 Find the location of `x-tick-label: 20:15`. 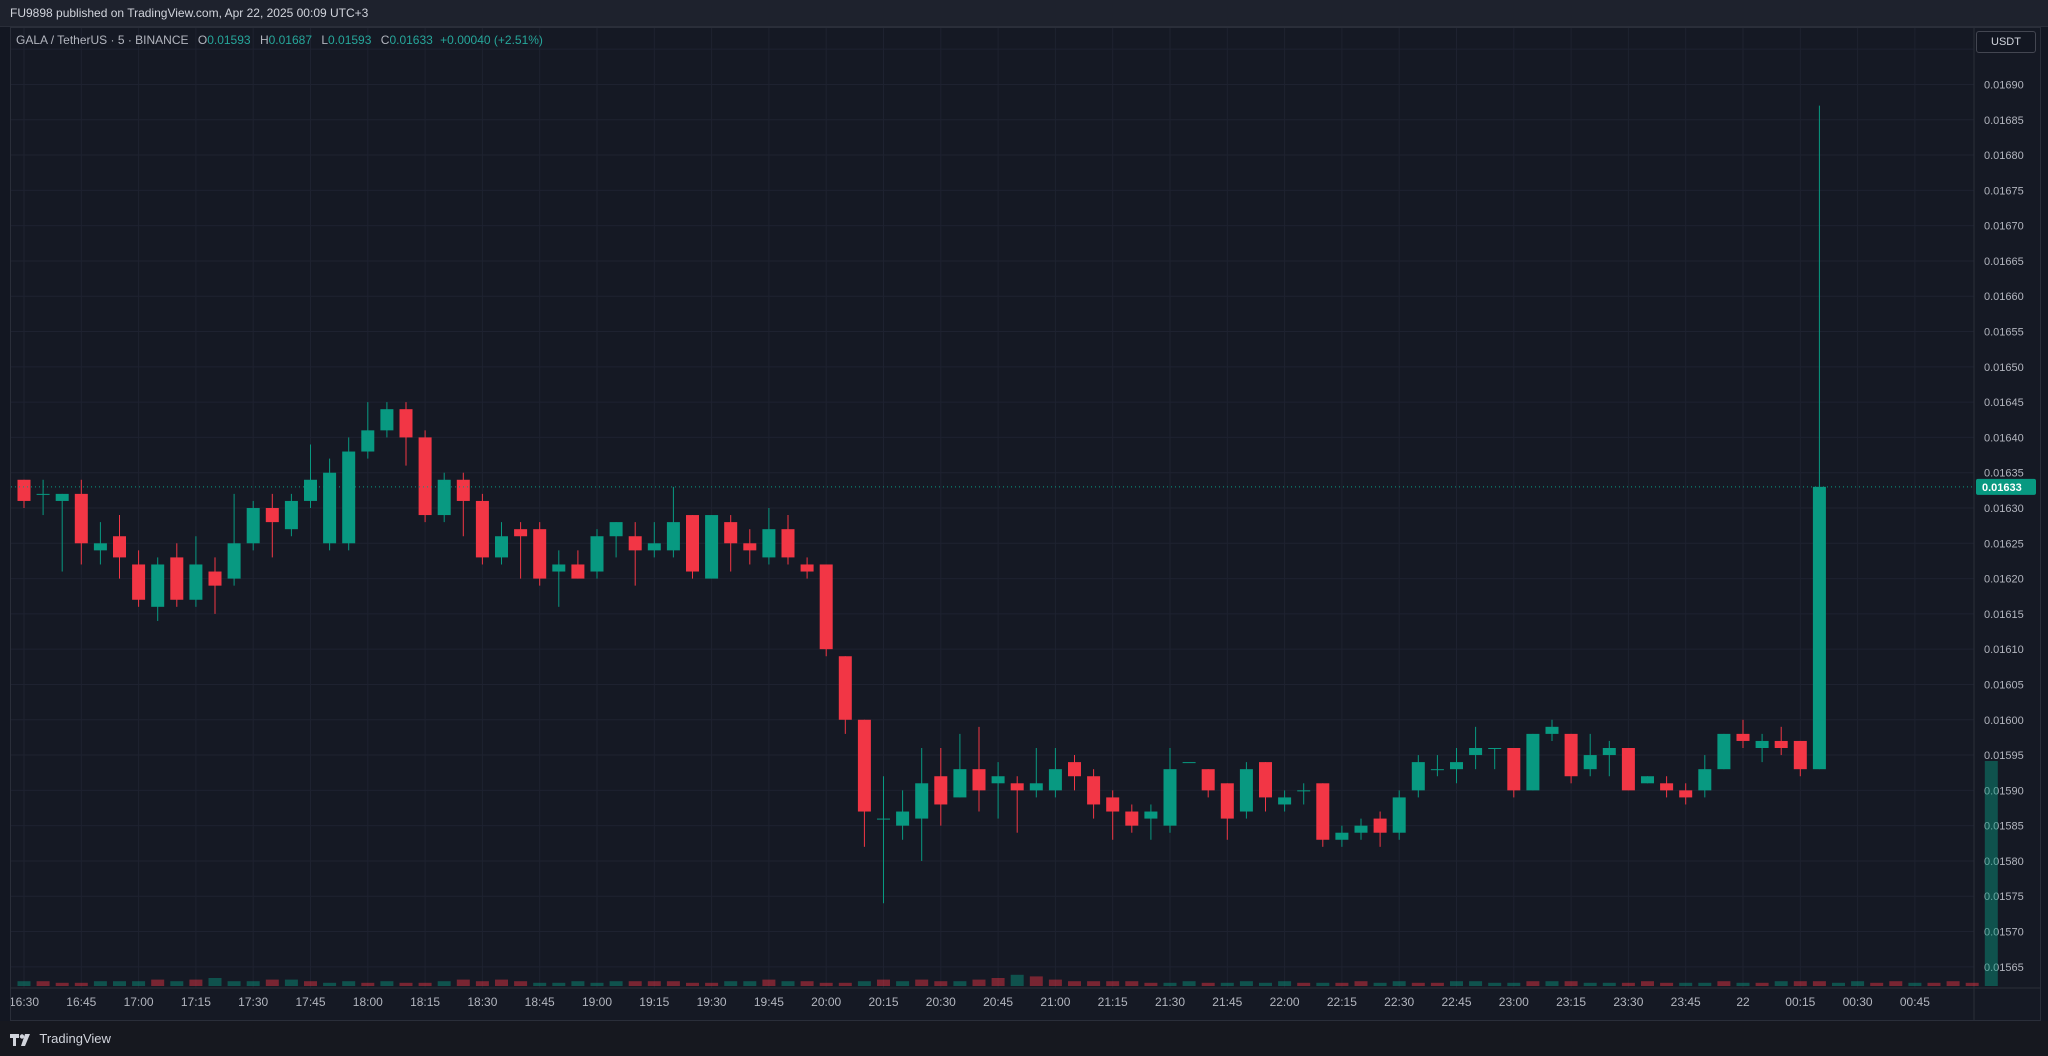

x-tick-label: 20:15 is located at coordinates (883, 1002).